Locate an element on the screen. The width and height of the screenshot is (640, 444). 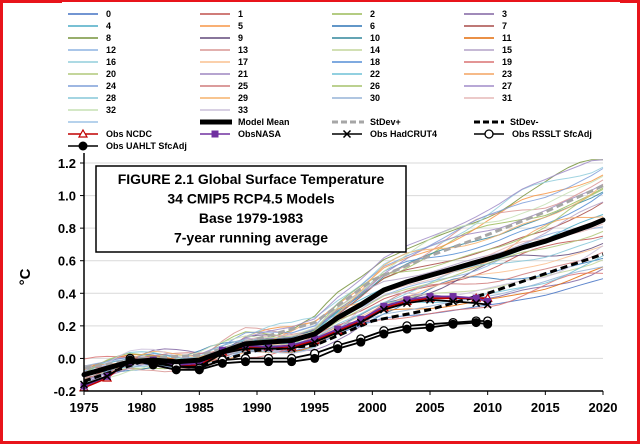
legend-label-model: 28 is located at coordinates (111, 98).